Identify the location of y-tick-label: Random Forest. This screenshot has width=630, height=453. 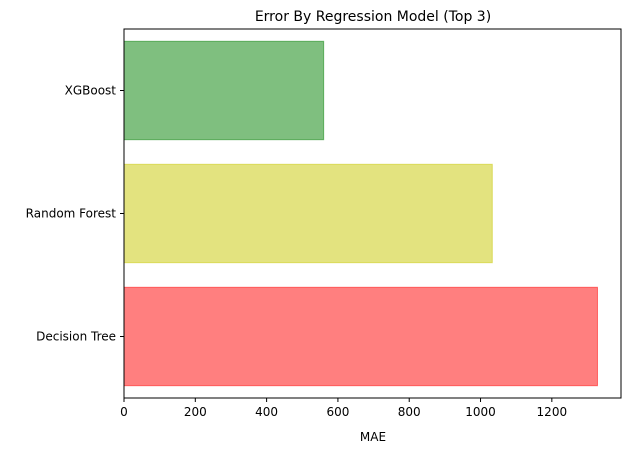
(71, 214).